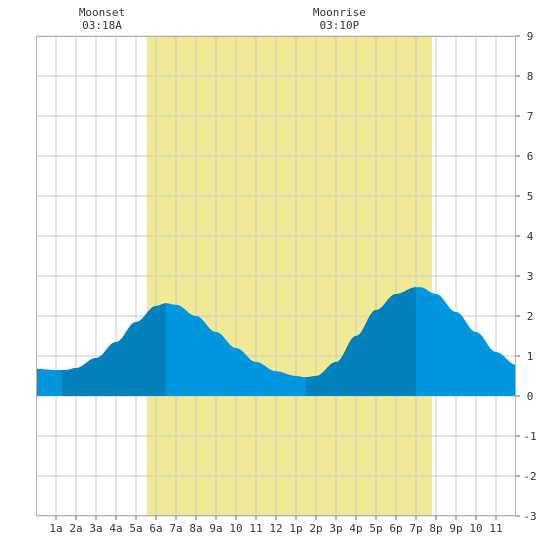  I want to click on x-tick-label: 5p, so click(375, 528).